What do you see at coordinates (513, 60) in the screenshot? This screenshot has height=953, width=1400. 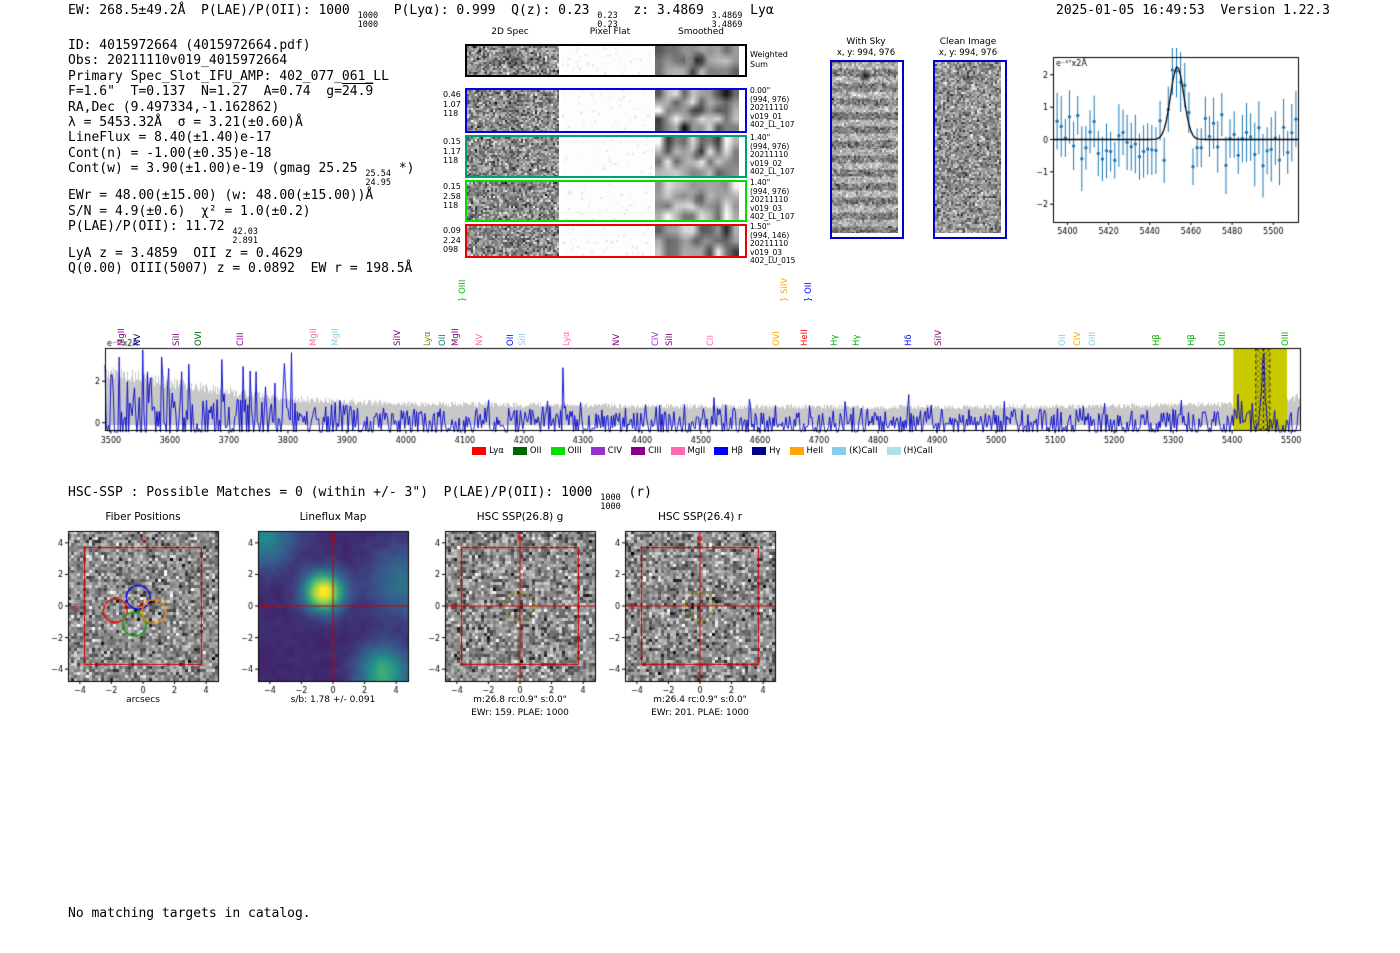 I see `spec2d-row-0-2dspec` at bounding box center [513, 60].